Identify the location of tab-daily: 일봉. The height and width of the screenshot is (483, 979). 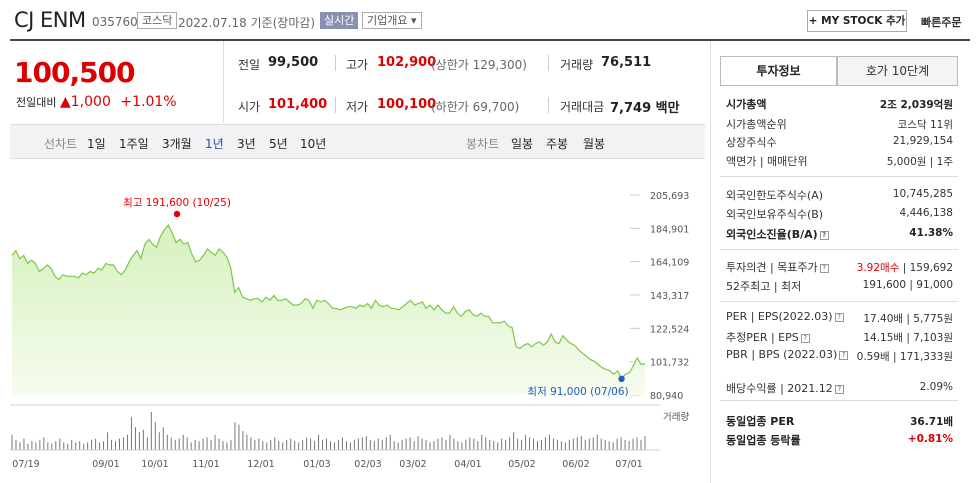
(522, 144).